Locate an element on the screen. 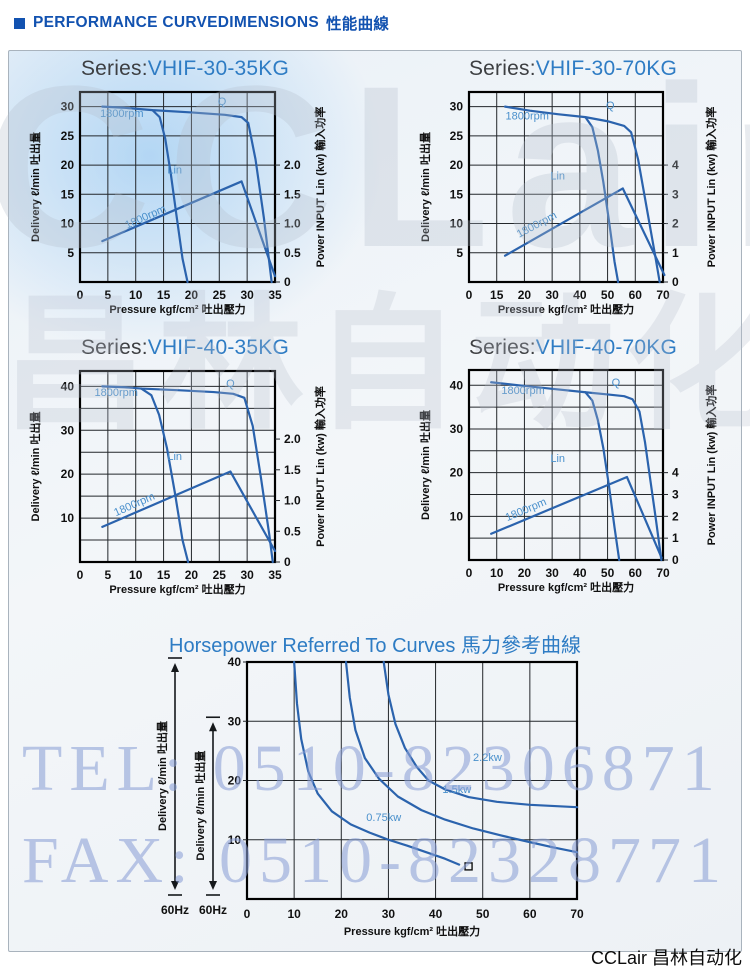  series-model: VHIF-30-35KG is located at coordinates (218, 68).